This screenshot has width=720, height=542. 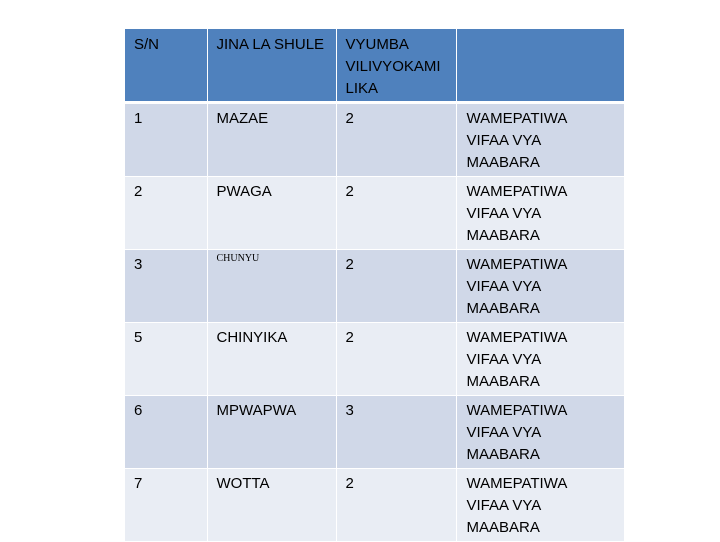 I want to click on header-completed-rooms: VYUMBA VILIVYOKAMI LIKA, so click(x=396, y=66).